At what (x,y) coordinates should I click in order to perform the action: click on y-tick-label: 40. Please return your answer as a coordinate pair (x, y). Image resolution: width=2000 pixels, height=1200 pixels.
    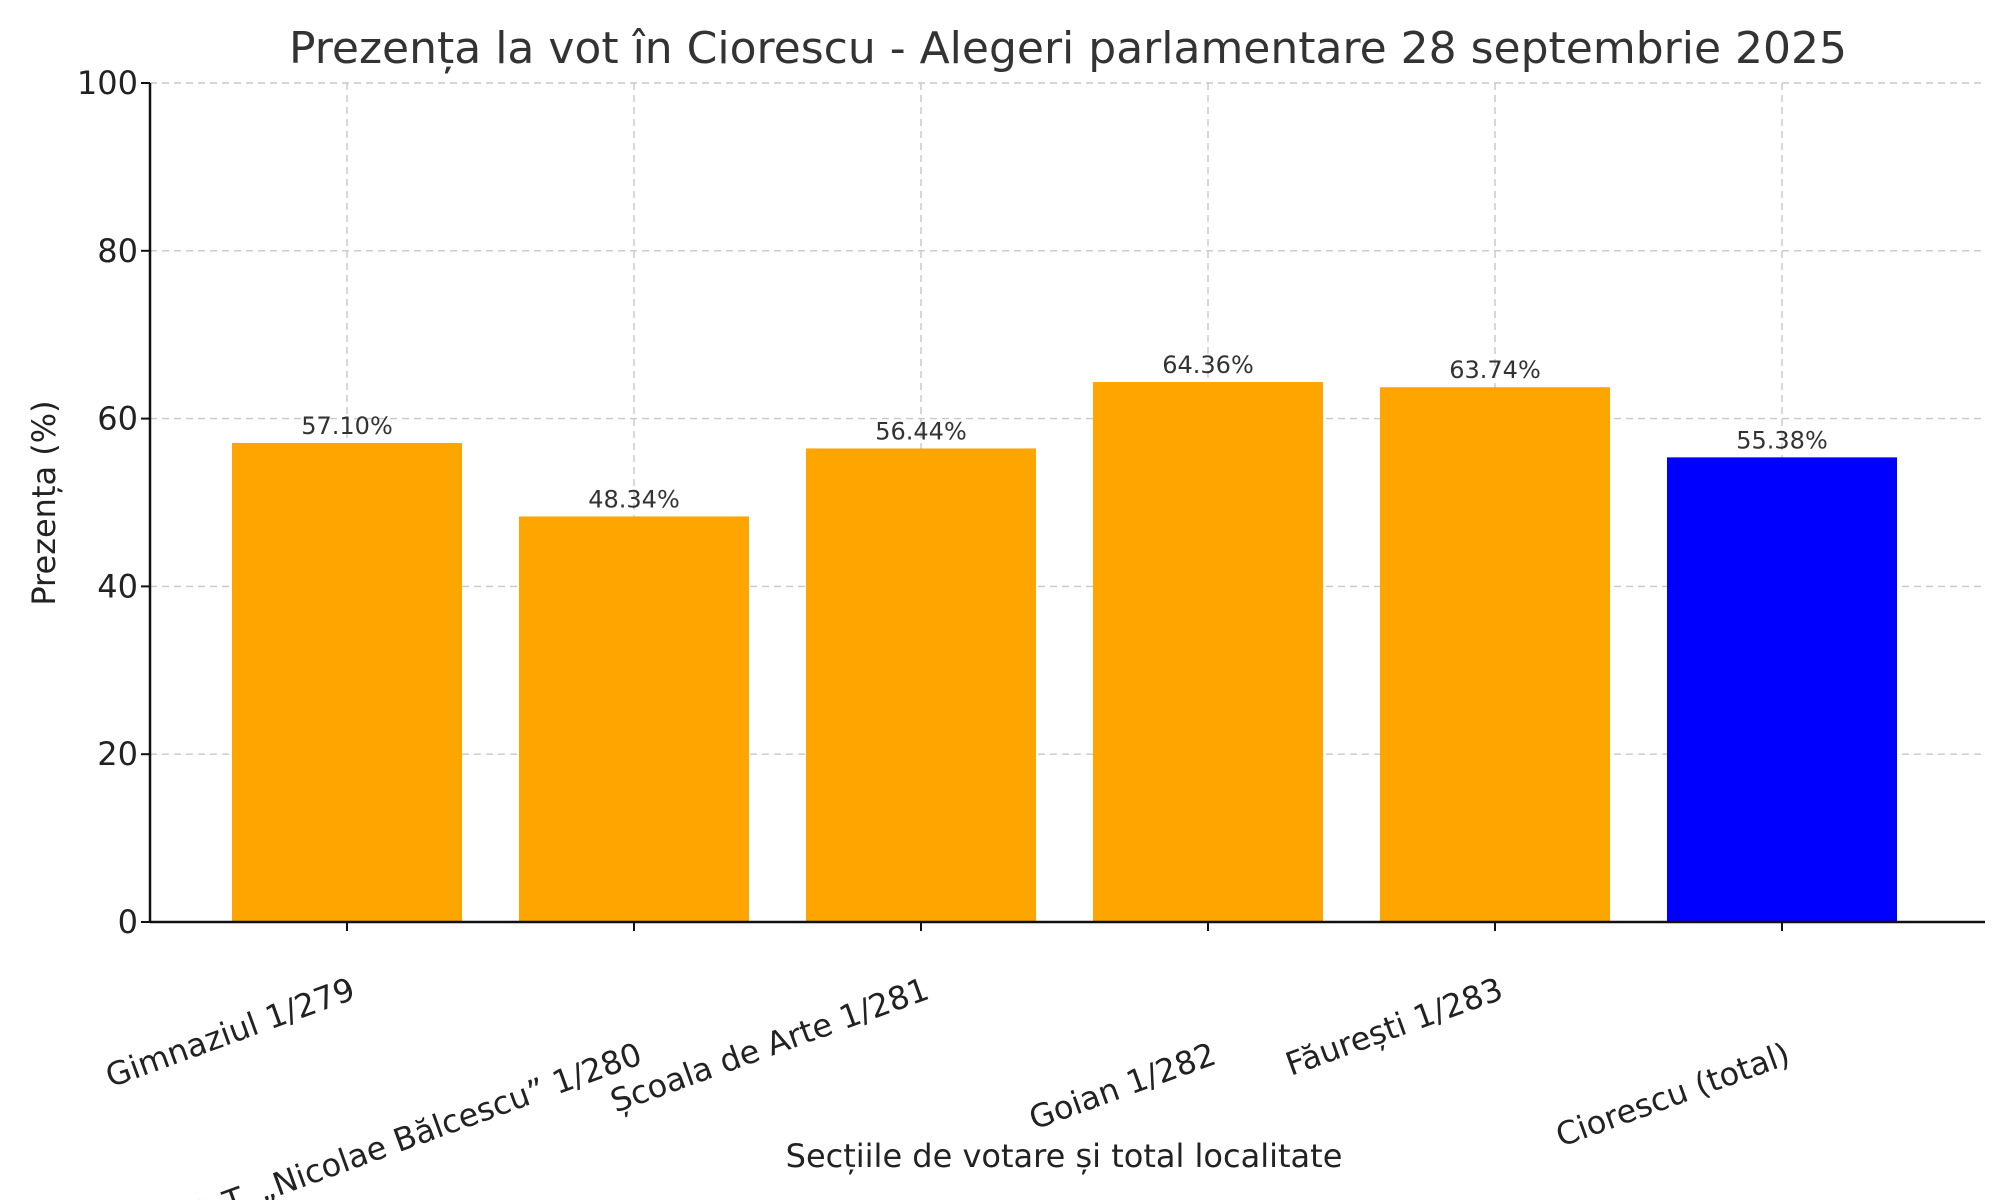
    Looking at the image, I should click on (117, 586).